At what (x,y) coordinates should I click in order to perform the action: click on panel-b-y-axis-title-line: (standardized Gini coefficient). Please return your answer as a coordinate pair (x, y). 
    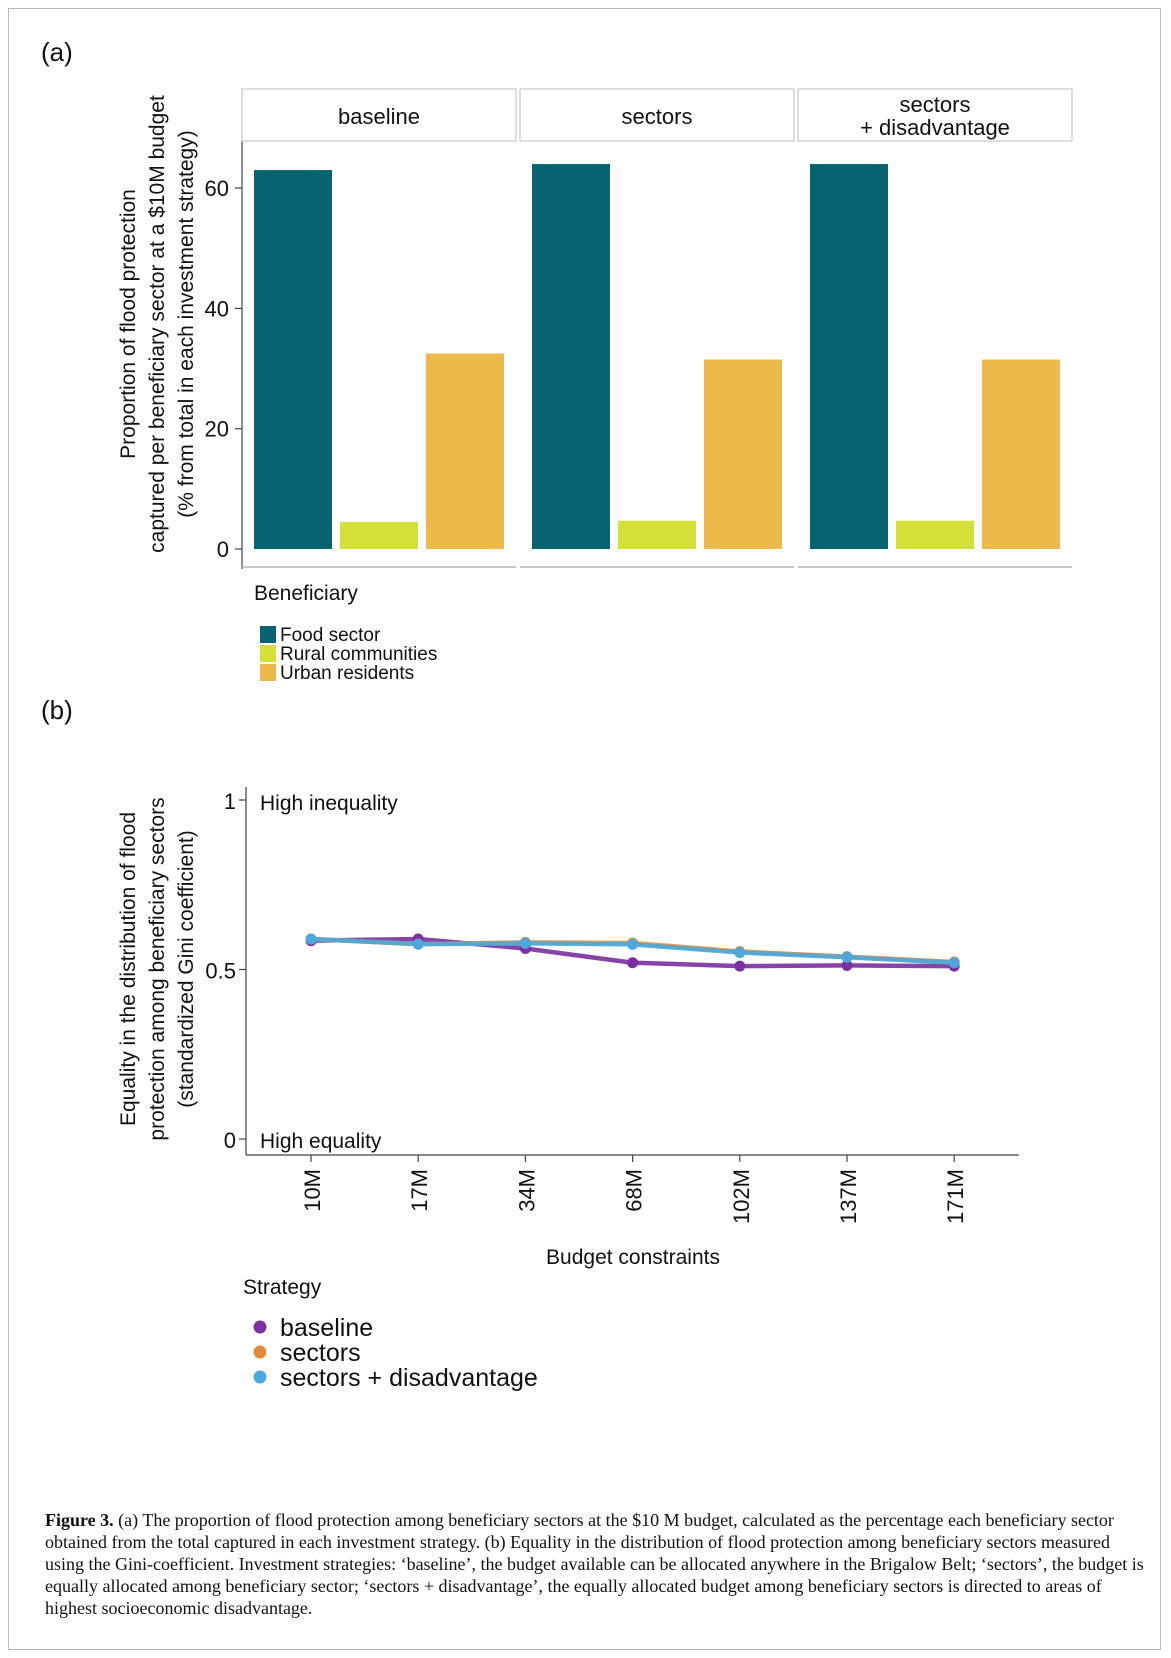
    Looking at the image, I should click on (186, 968).